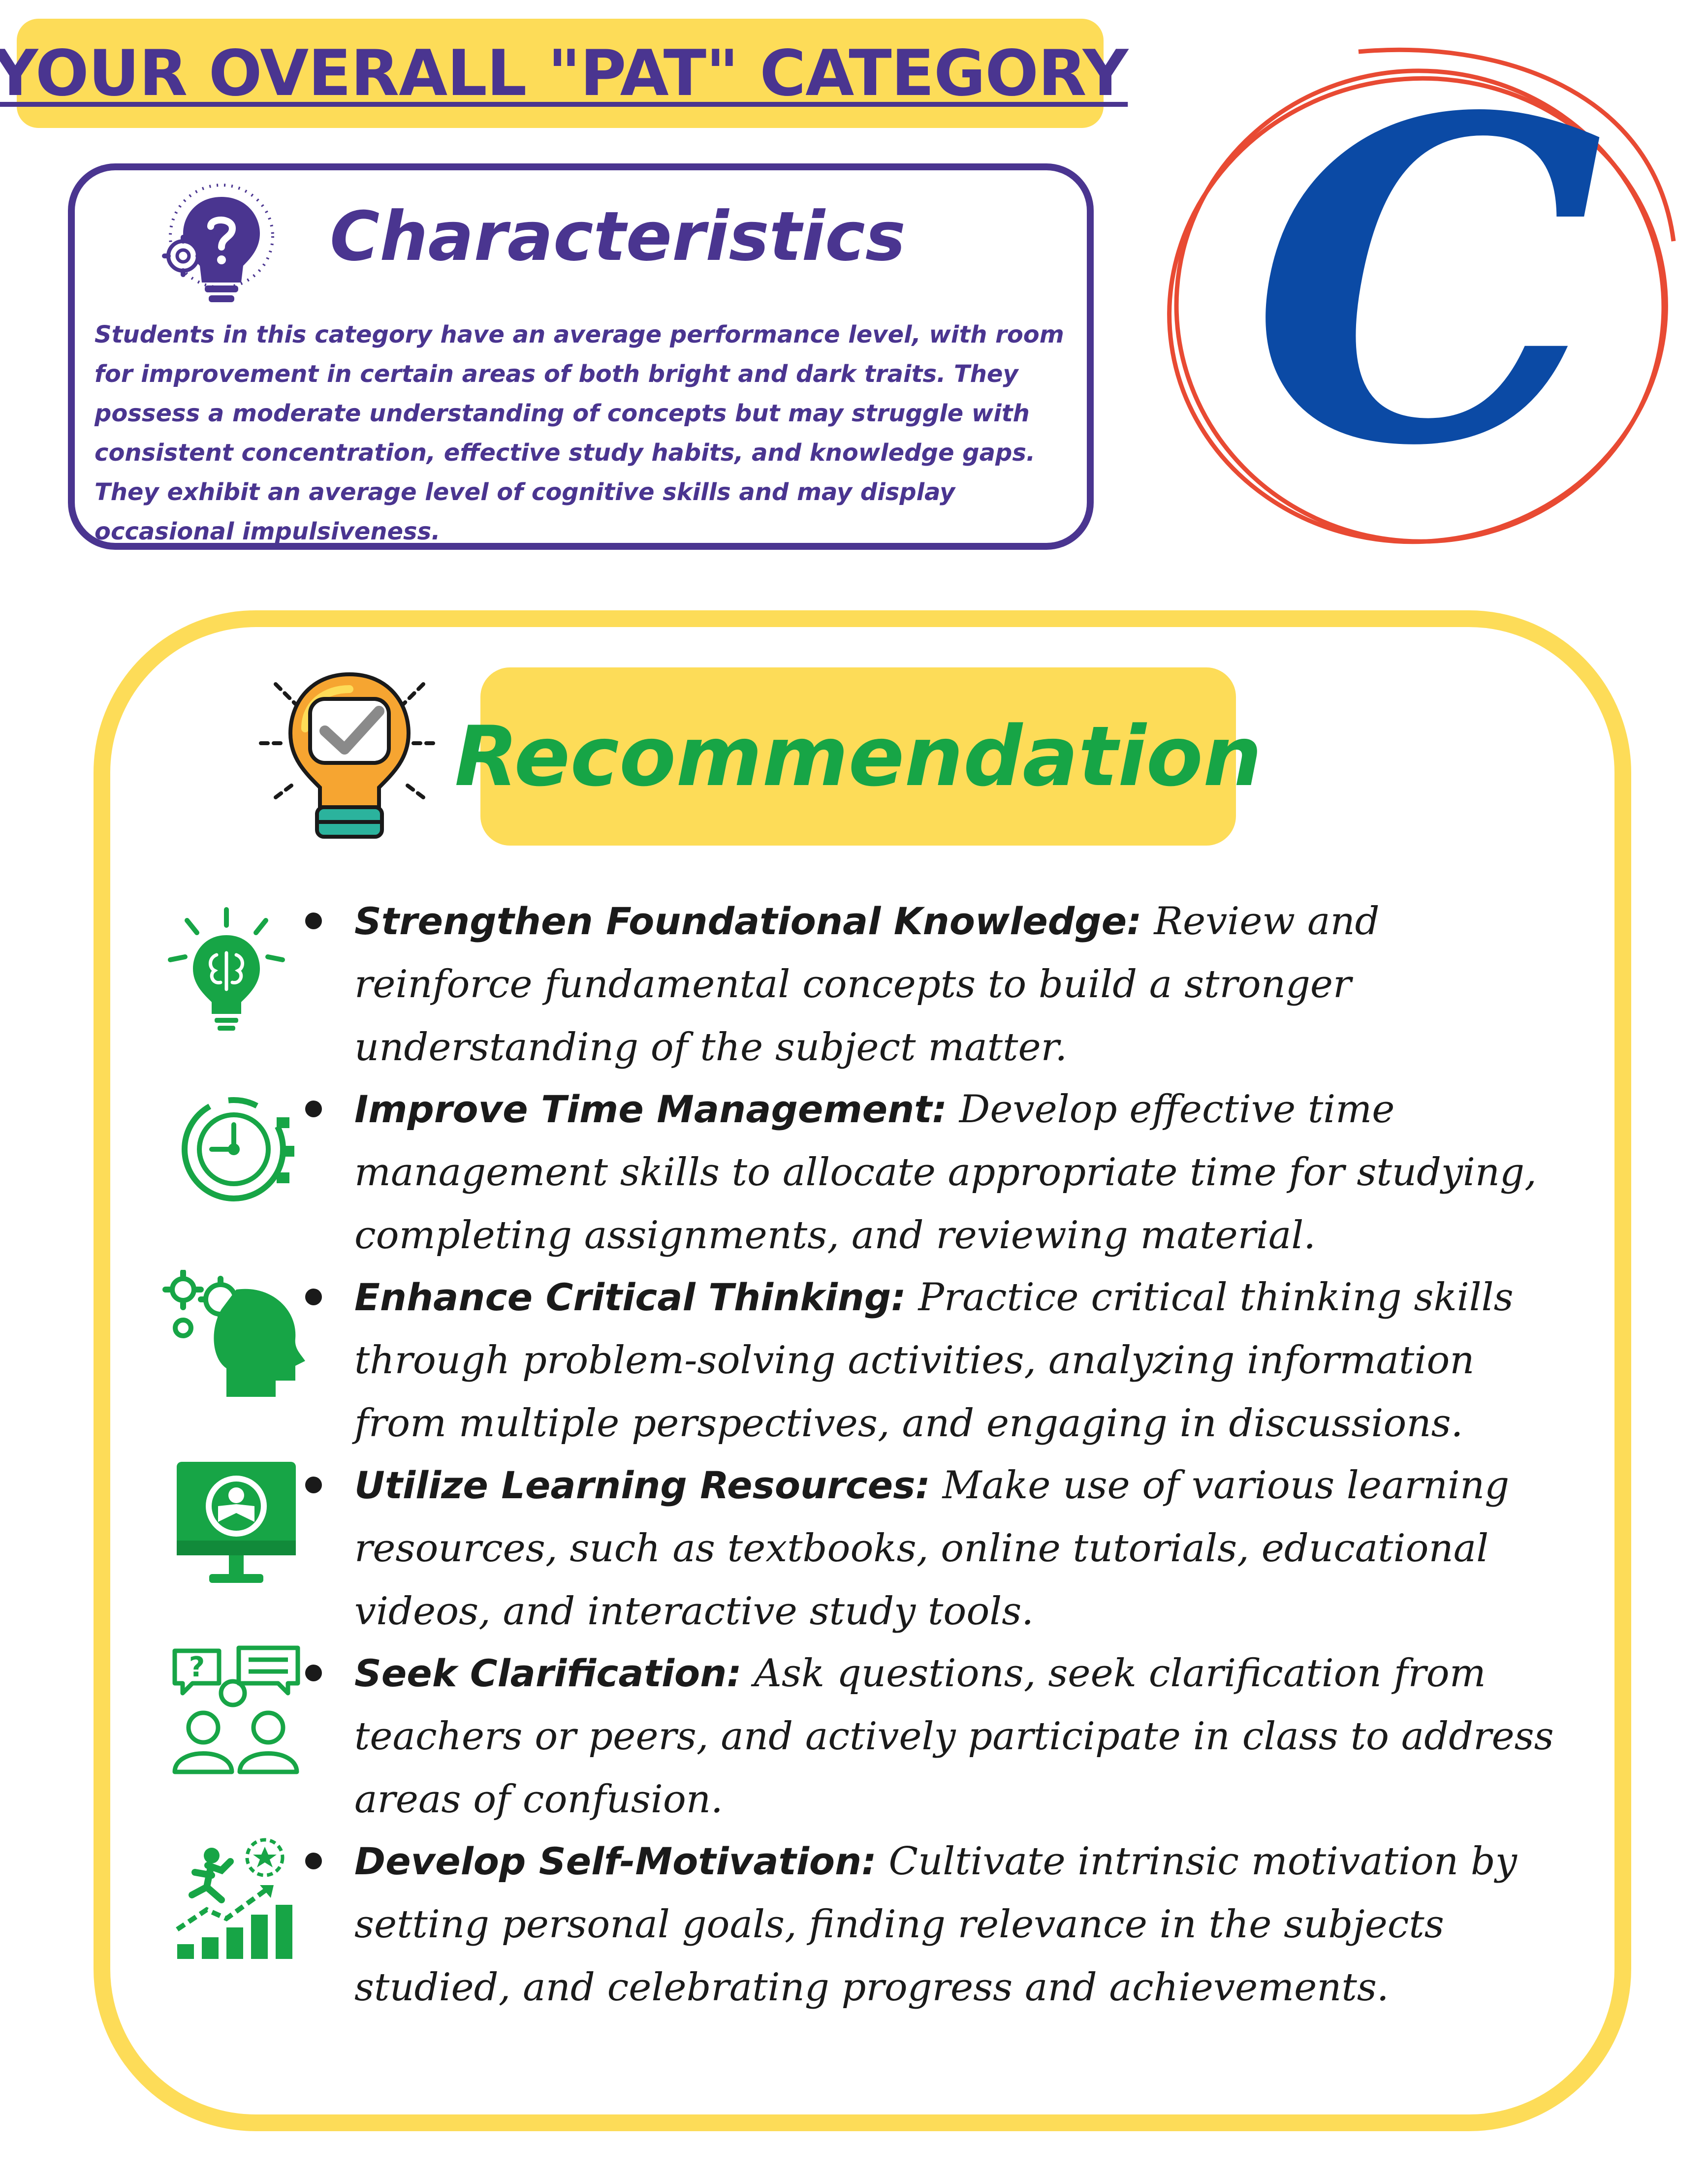  I want to click on item-heading: Seek Clarification:, so click(548, 1673).